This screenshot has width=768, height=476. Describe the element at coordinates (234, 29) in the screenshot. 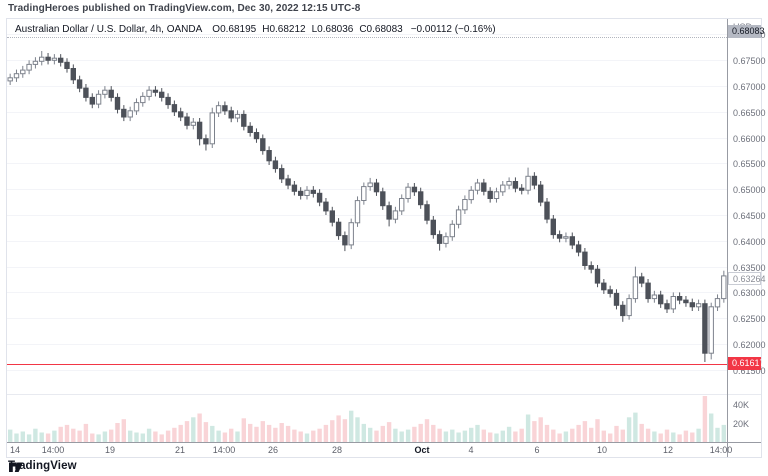

I see `legend-o-value: O0.68195` at that location.